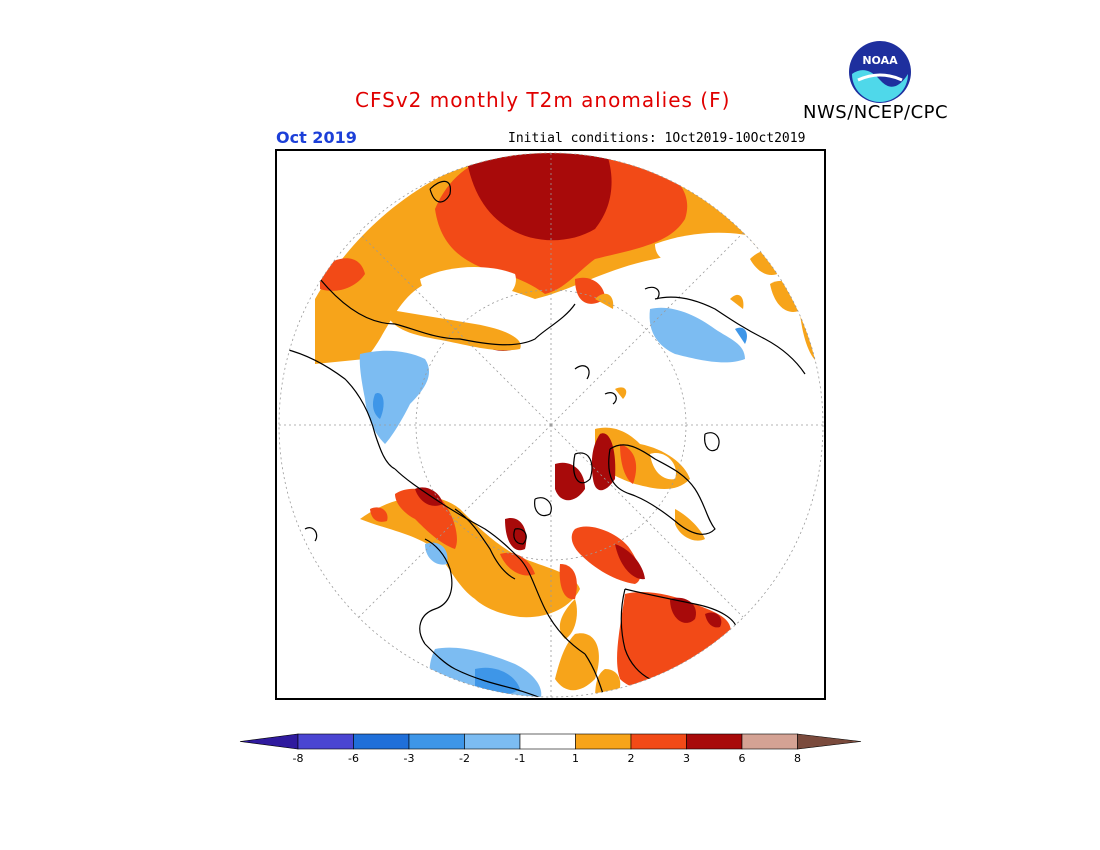 This screenshot has width=1100, height=850. What do you see at coordinates (520, 758) in the screenshot?
I see `colorbar-label: -1` at bounding box center [520, 758].